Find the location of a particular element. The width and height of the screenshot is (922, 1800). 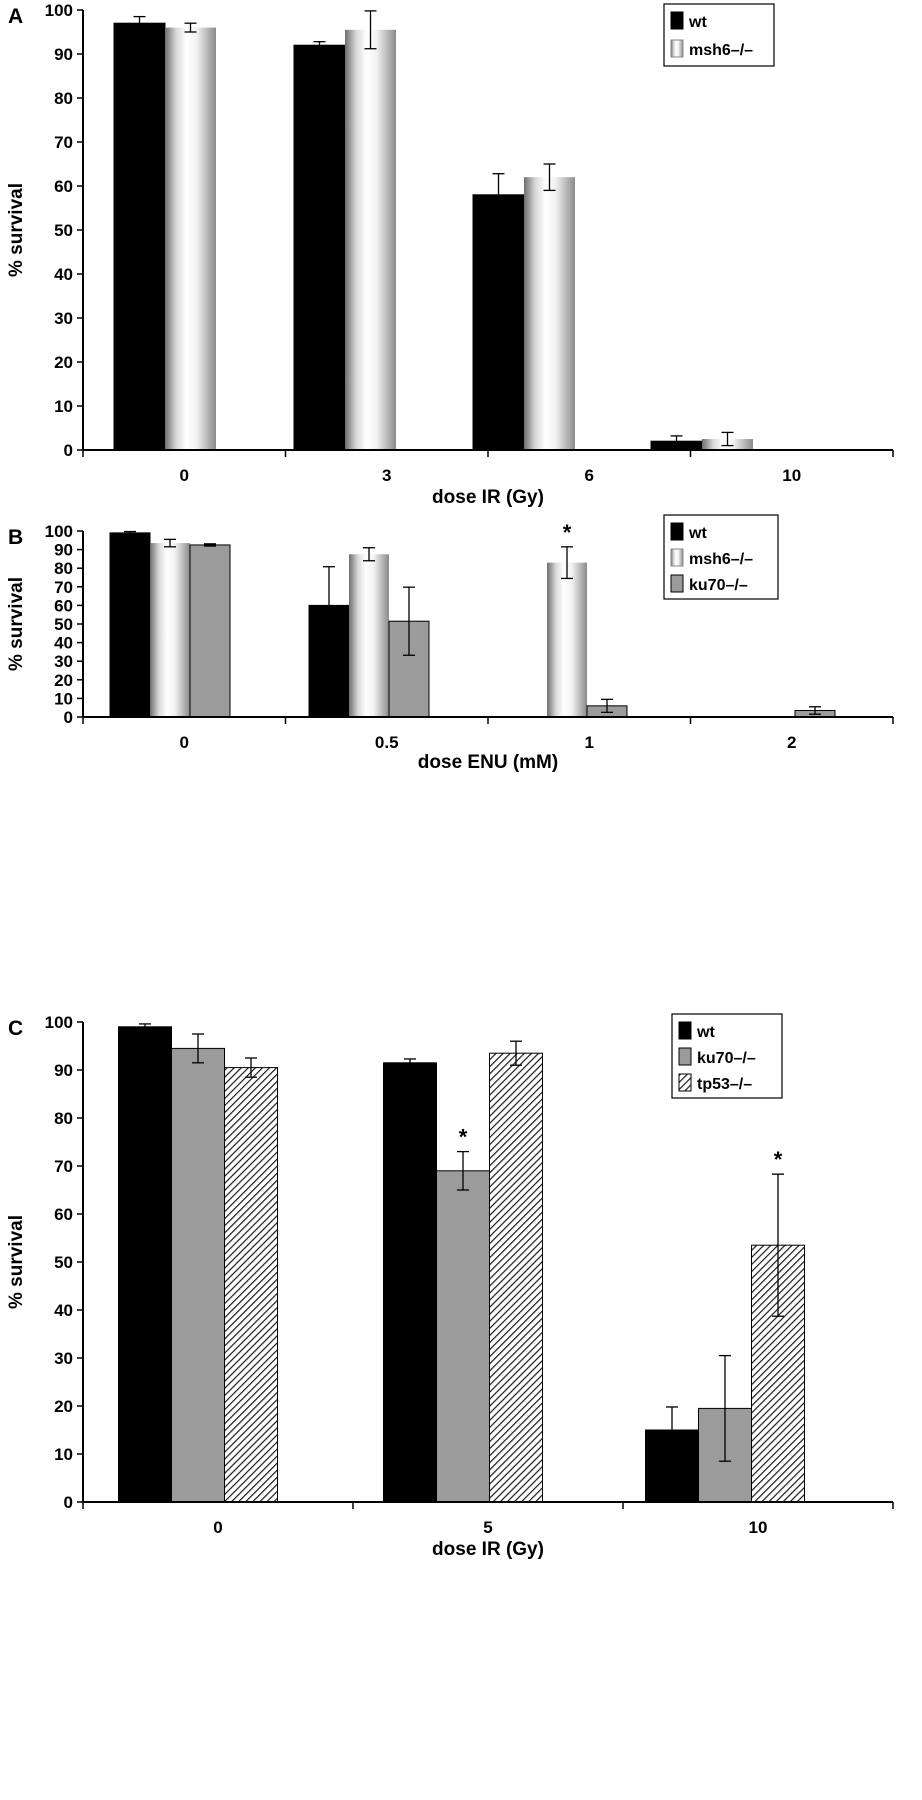

x-tick-label: 5 is located at coordinates (487, 1527).